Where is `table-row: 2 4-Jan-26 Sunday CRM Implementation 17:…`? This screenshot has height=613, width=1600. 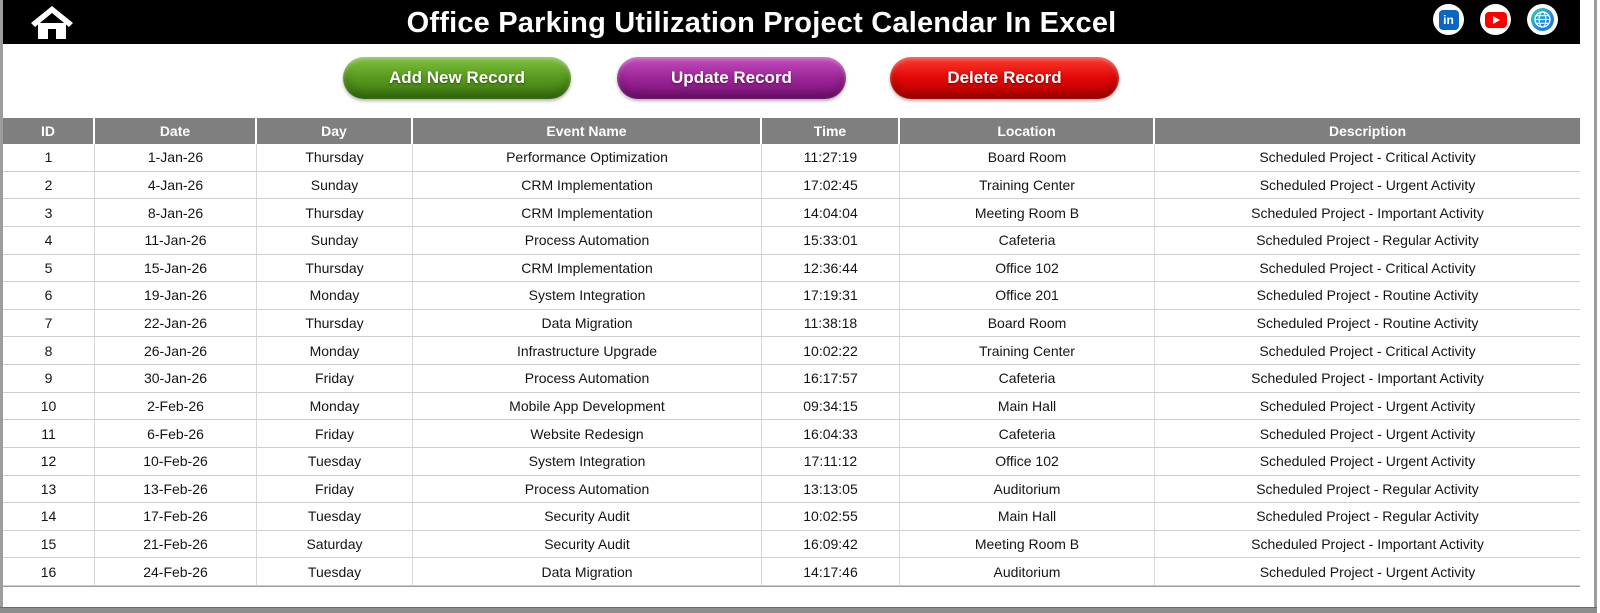 table-row: 2 4-Jan-26 Sunday CRM Implementation 17:… is located at coordinates (791, 185).